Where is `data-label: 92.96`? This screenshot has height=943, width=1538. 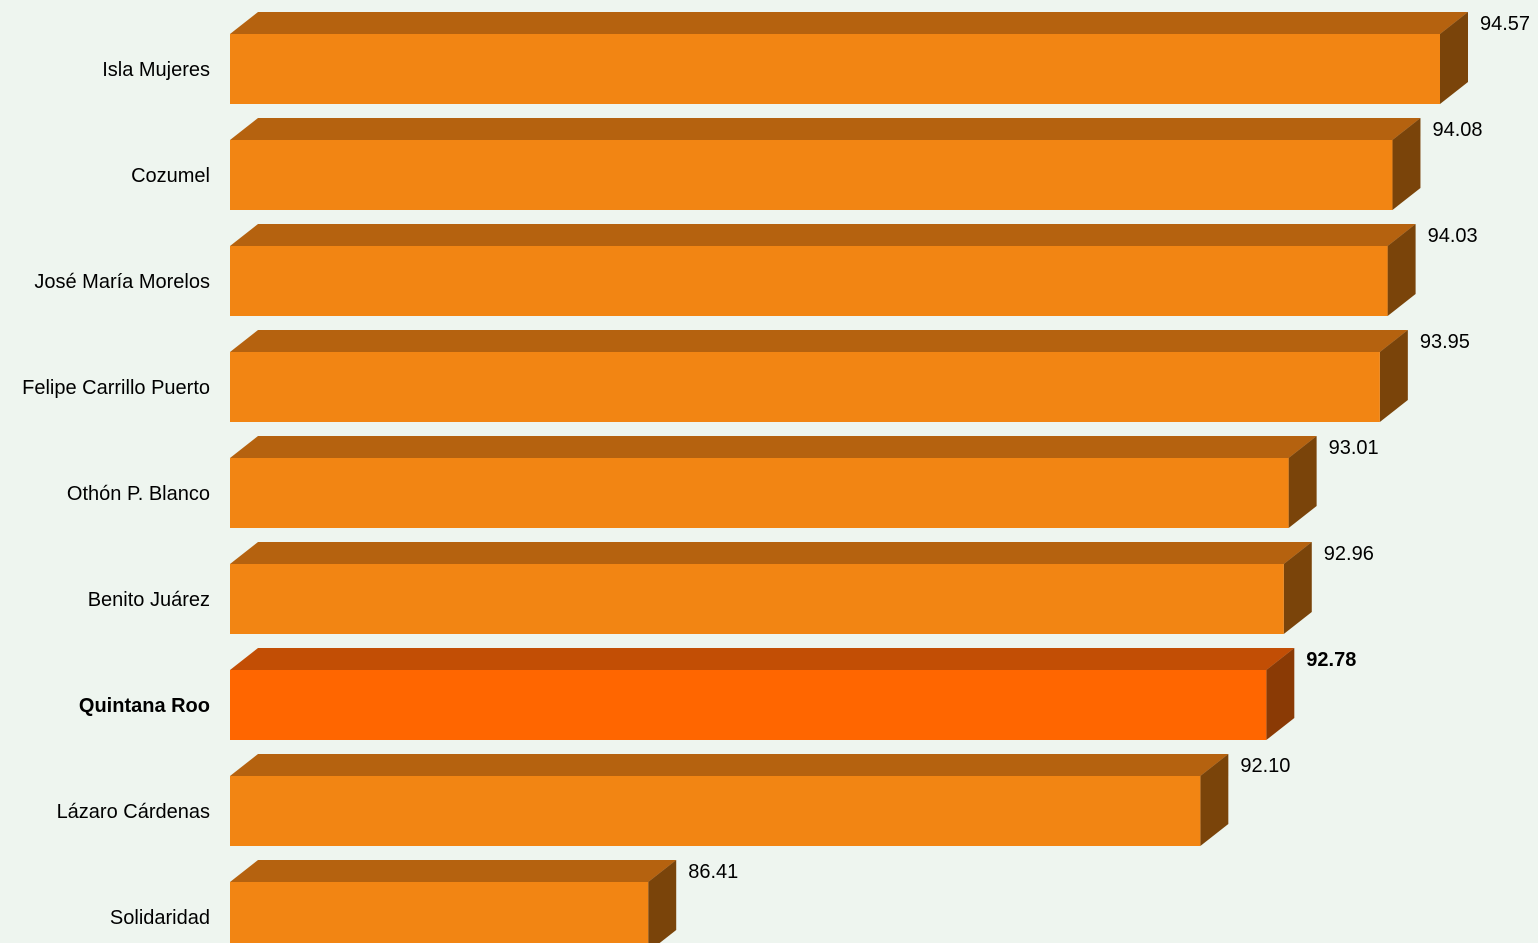 data-label: 92.96 is located at coordinates (1349, 554).